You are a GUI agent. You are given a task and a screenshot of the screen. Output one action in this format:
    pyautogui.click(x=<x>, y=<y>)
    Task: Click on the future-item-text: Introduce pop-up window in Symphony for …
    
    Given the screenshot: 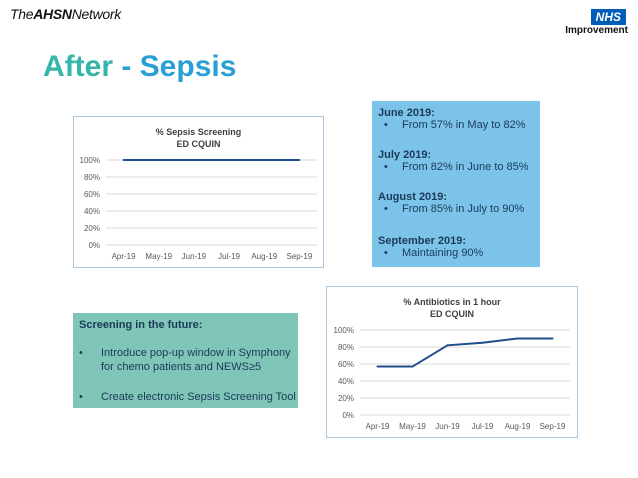 What is the action you would take?
    pyautogui.click(x=196, y=360)
    